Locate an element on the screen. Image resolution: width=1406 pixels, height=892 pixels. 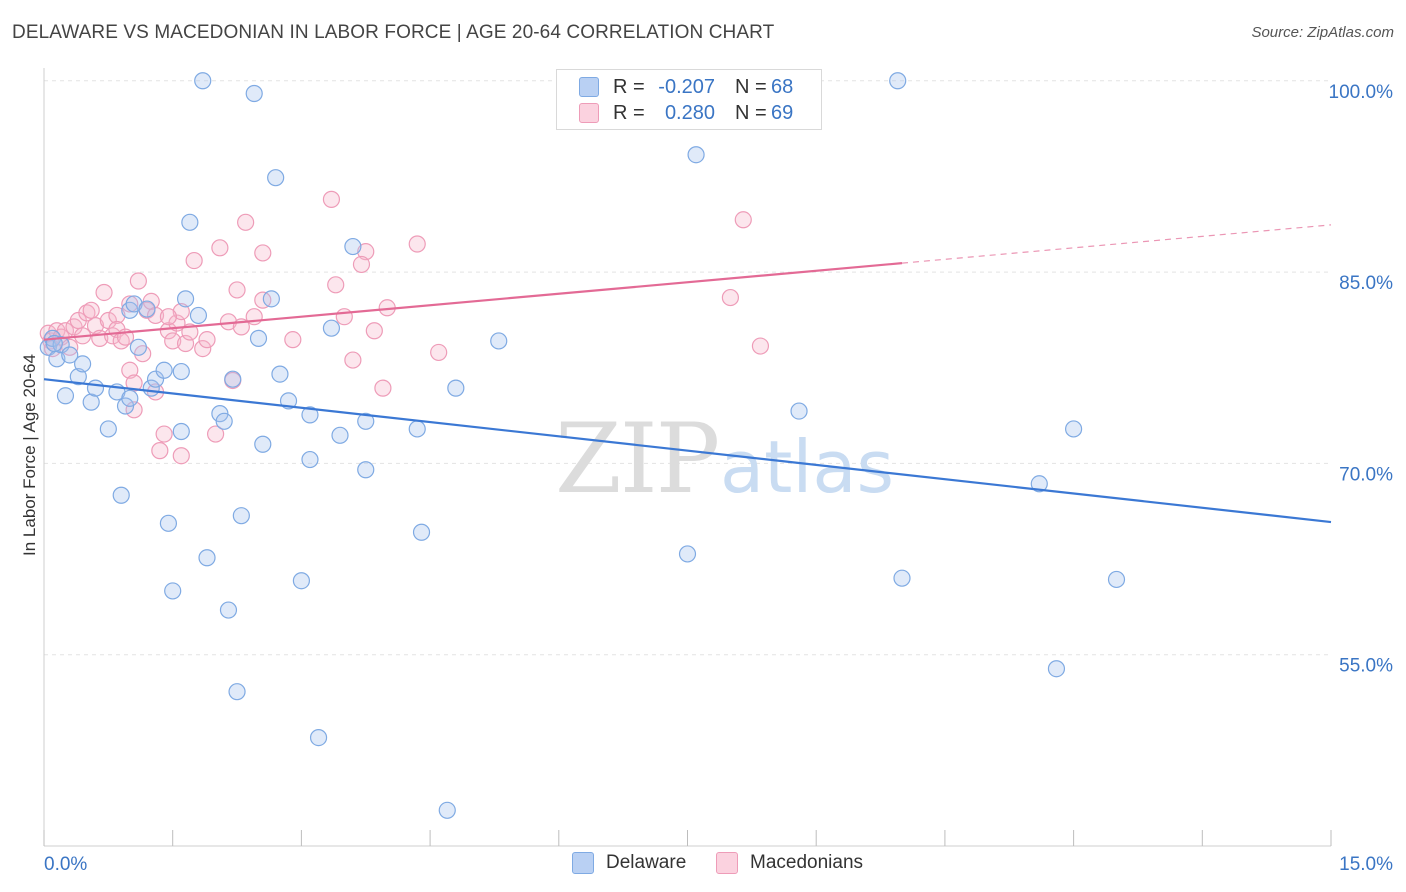
delaware-swatch is located at coordinates (589, 87).